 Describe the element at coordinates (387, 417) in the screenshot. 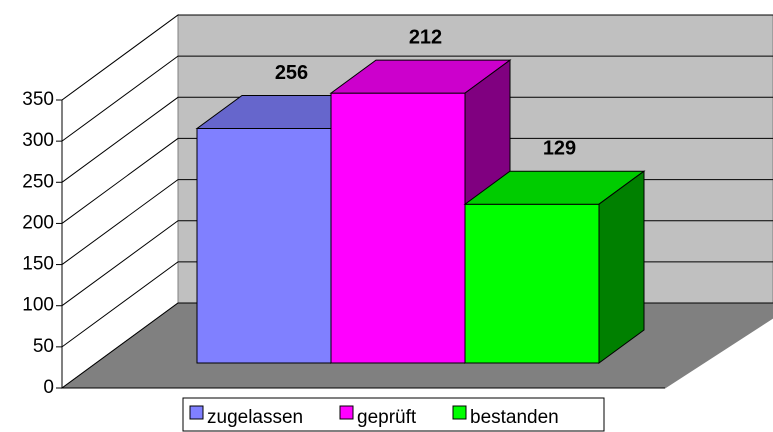

I see `legend-label: geprüft` at that location.